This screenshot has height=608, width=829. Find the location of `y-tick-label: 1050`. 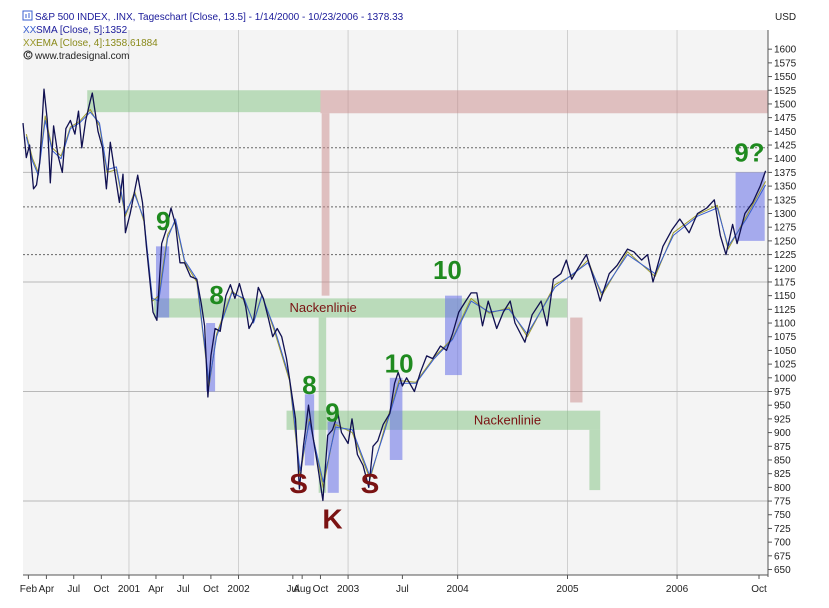

y-tick-label: 1050 is located at coordinates (785, 351).